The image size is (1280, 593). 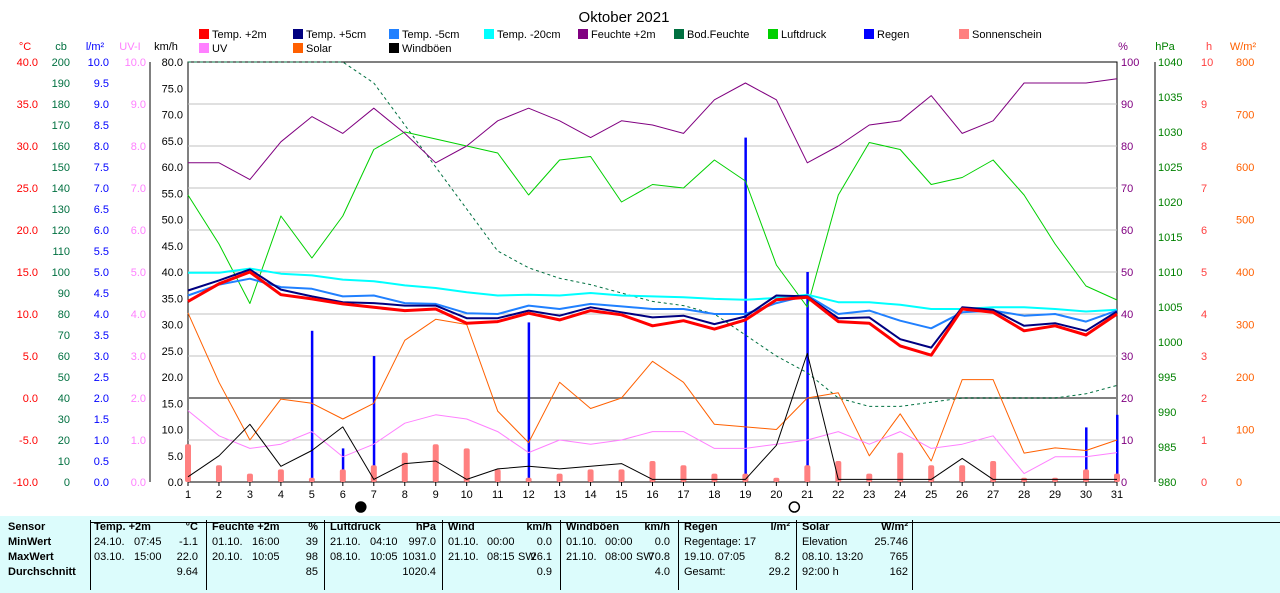 I want to click on stats-wind-max-direction: SW, so click(x=527, y=557).